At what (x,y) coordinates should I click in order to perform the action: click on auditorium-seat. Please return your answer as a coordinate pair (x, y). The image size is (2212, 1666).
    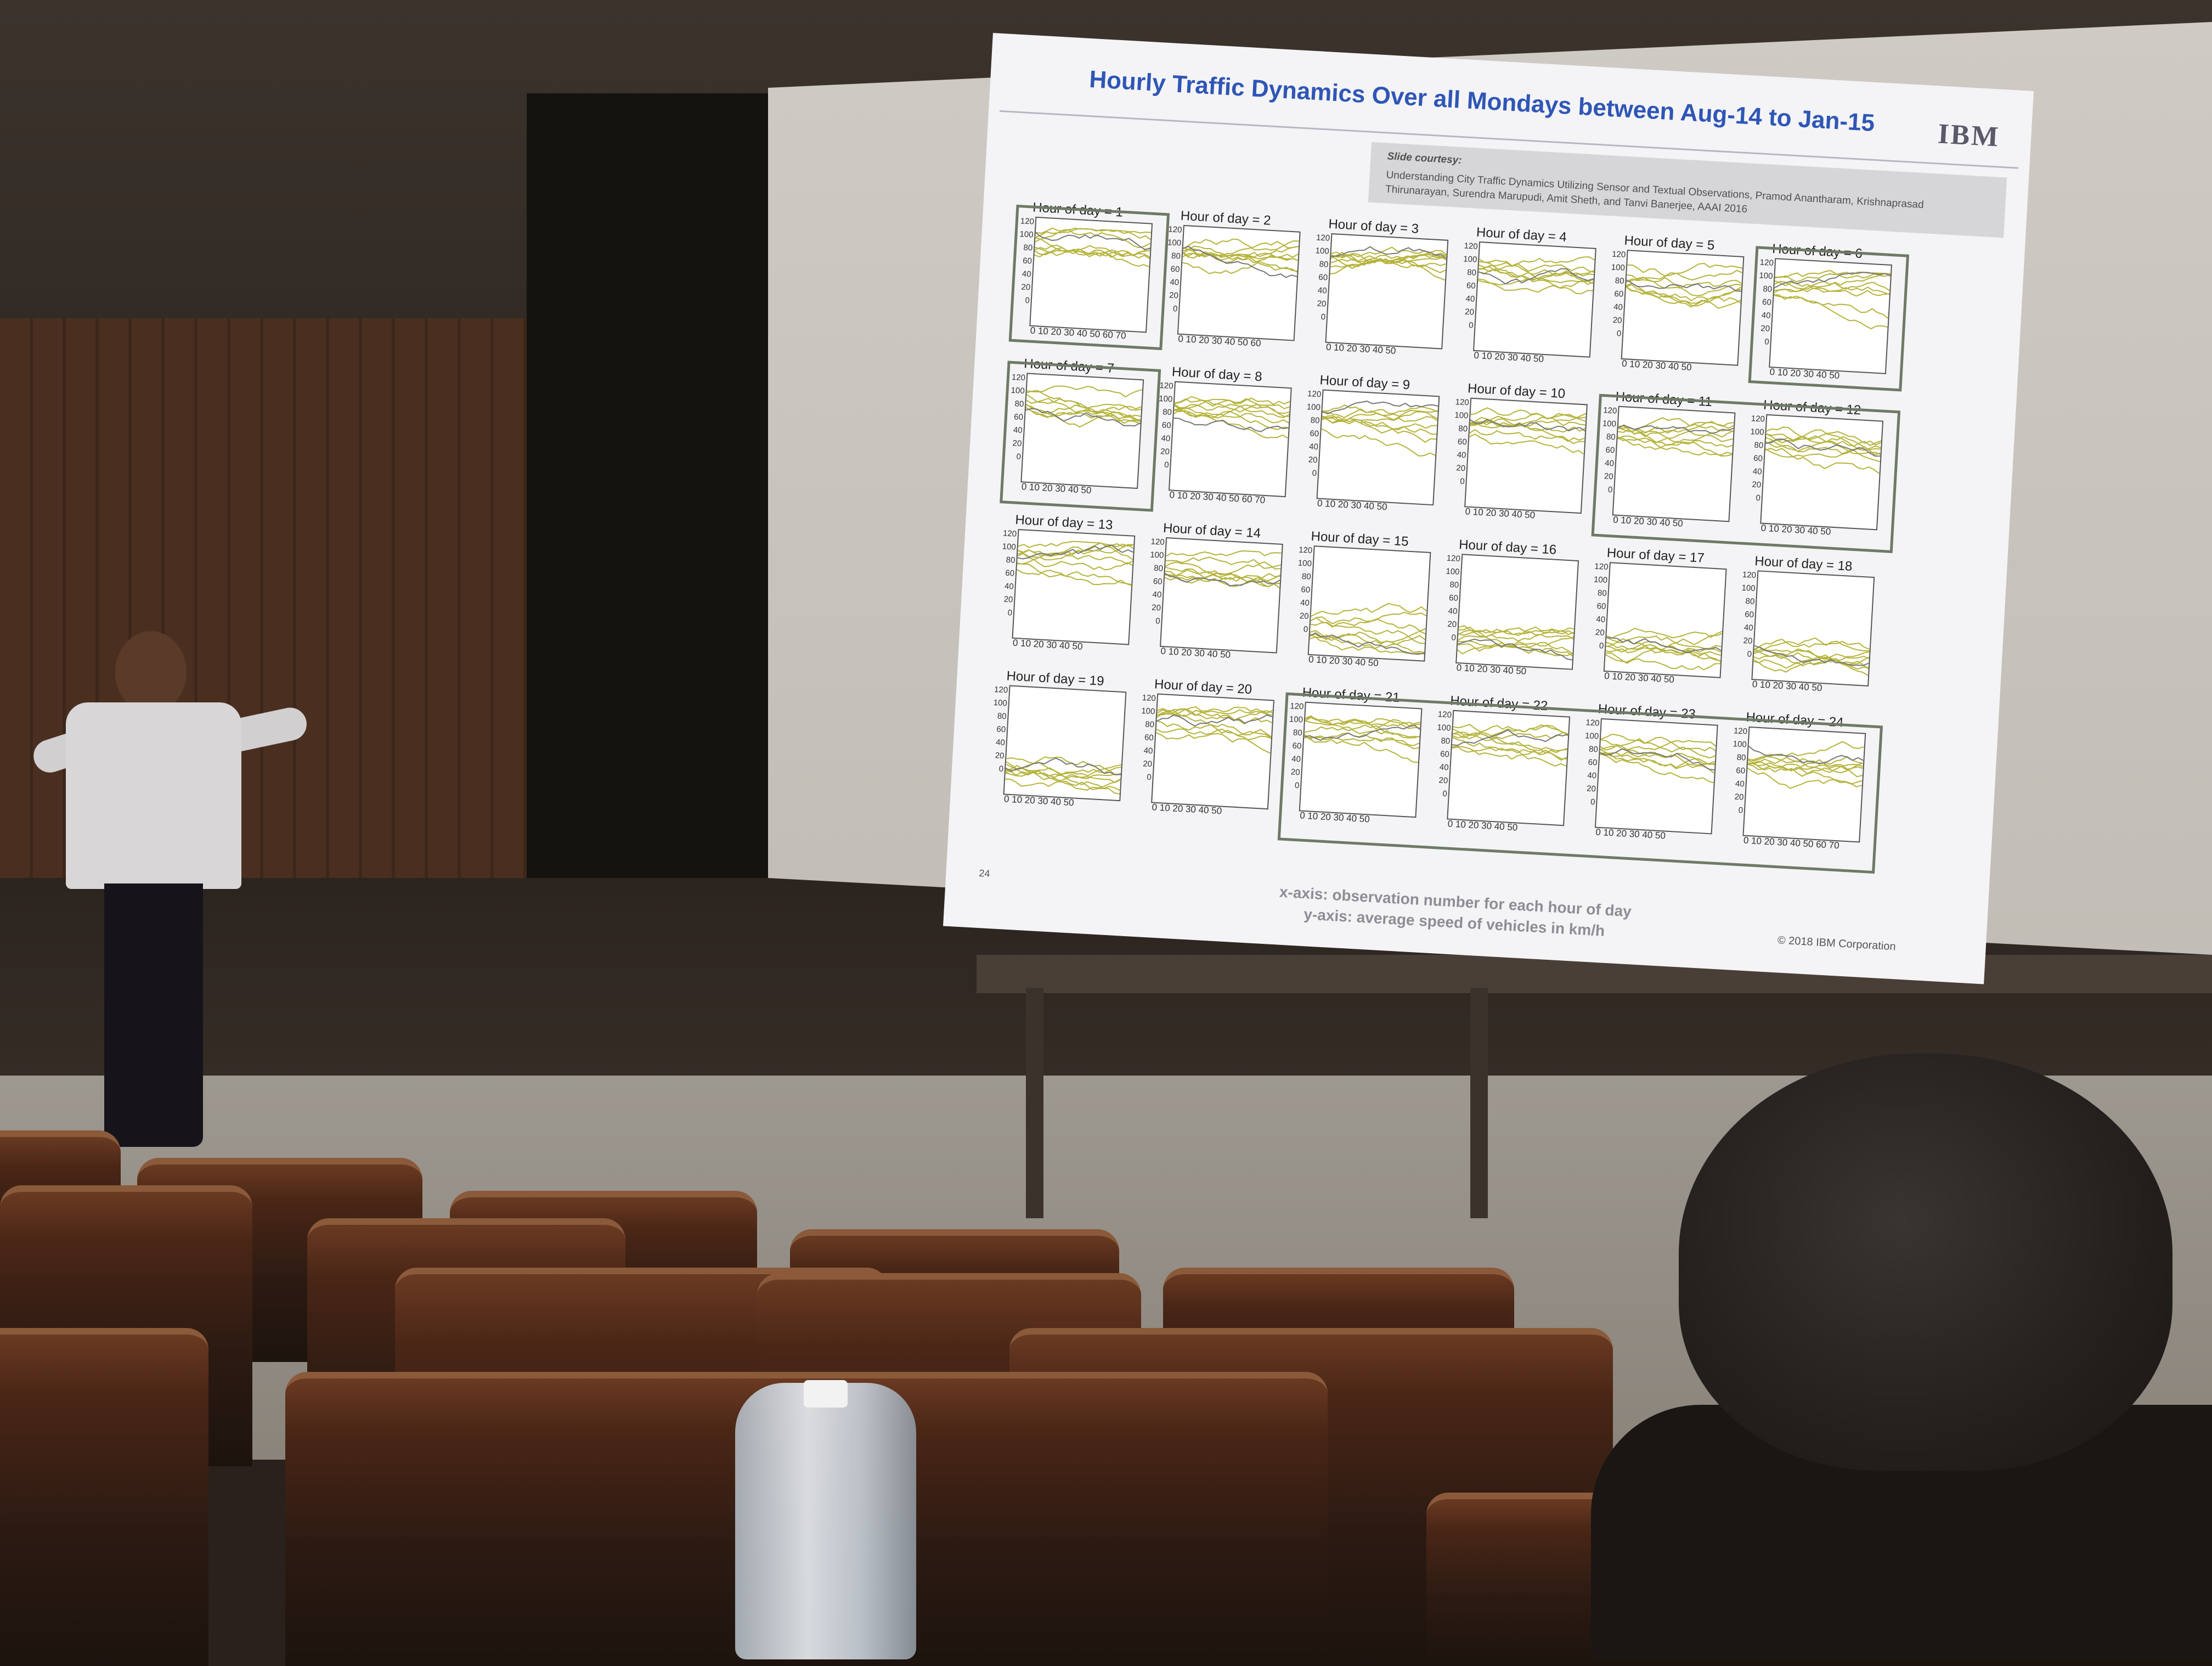
    Looking at the image, I should click on (104, 1497).